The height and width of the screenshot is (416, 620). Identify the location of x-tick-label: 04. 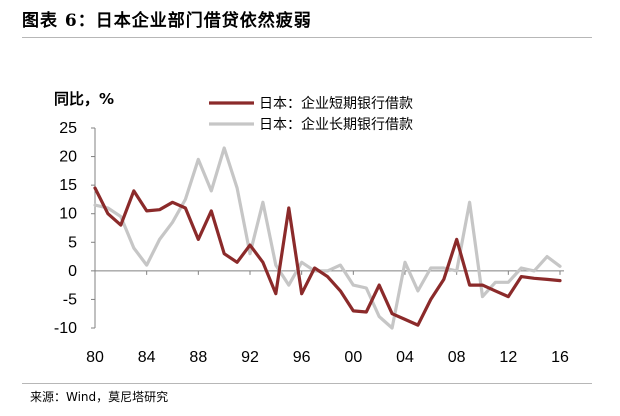
(405, 357).